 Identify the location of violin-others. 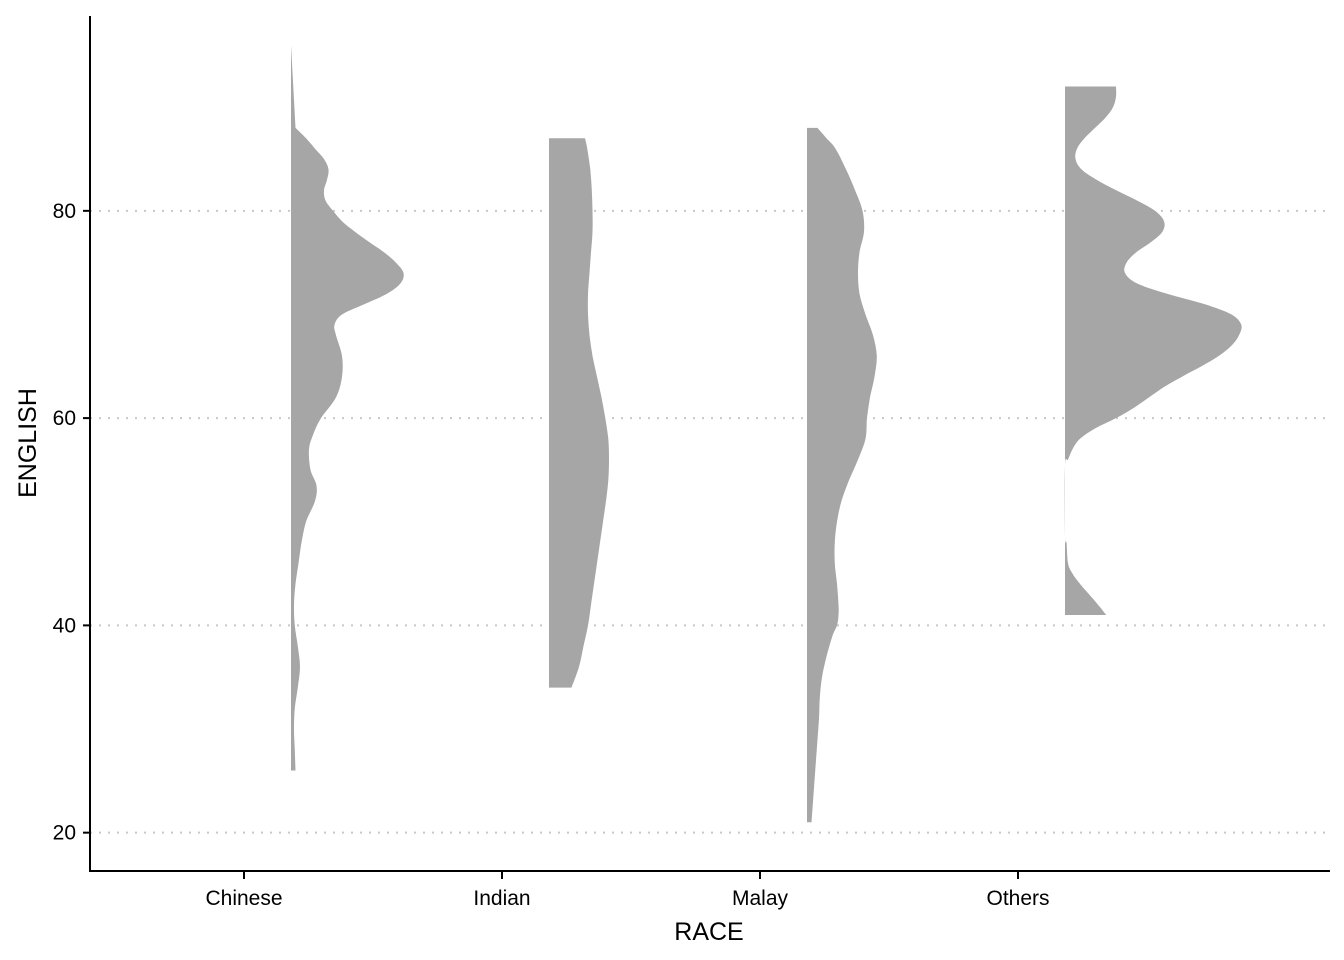
(1153, 351).